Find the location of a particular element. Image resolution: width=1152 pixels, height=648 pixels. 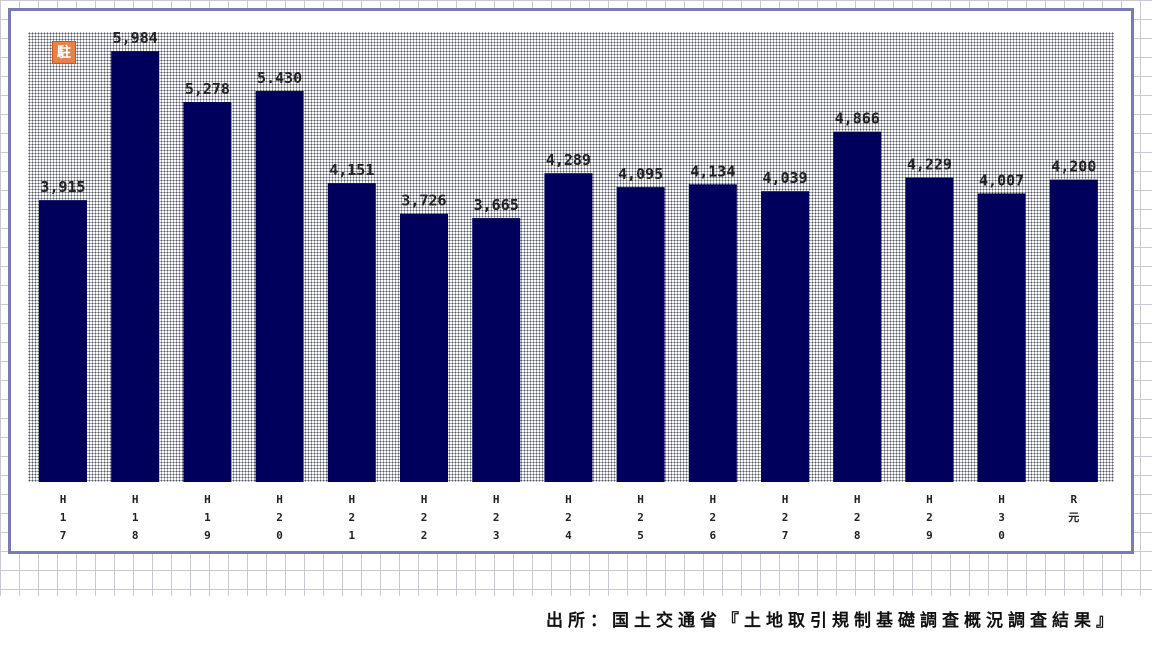

x-tick-char: 6 is located at coordinates (712, 535).